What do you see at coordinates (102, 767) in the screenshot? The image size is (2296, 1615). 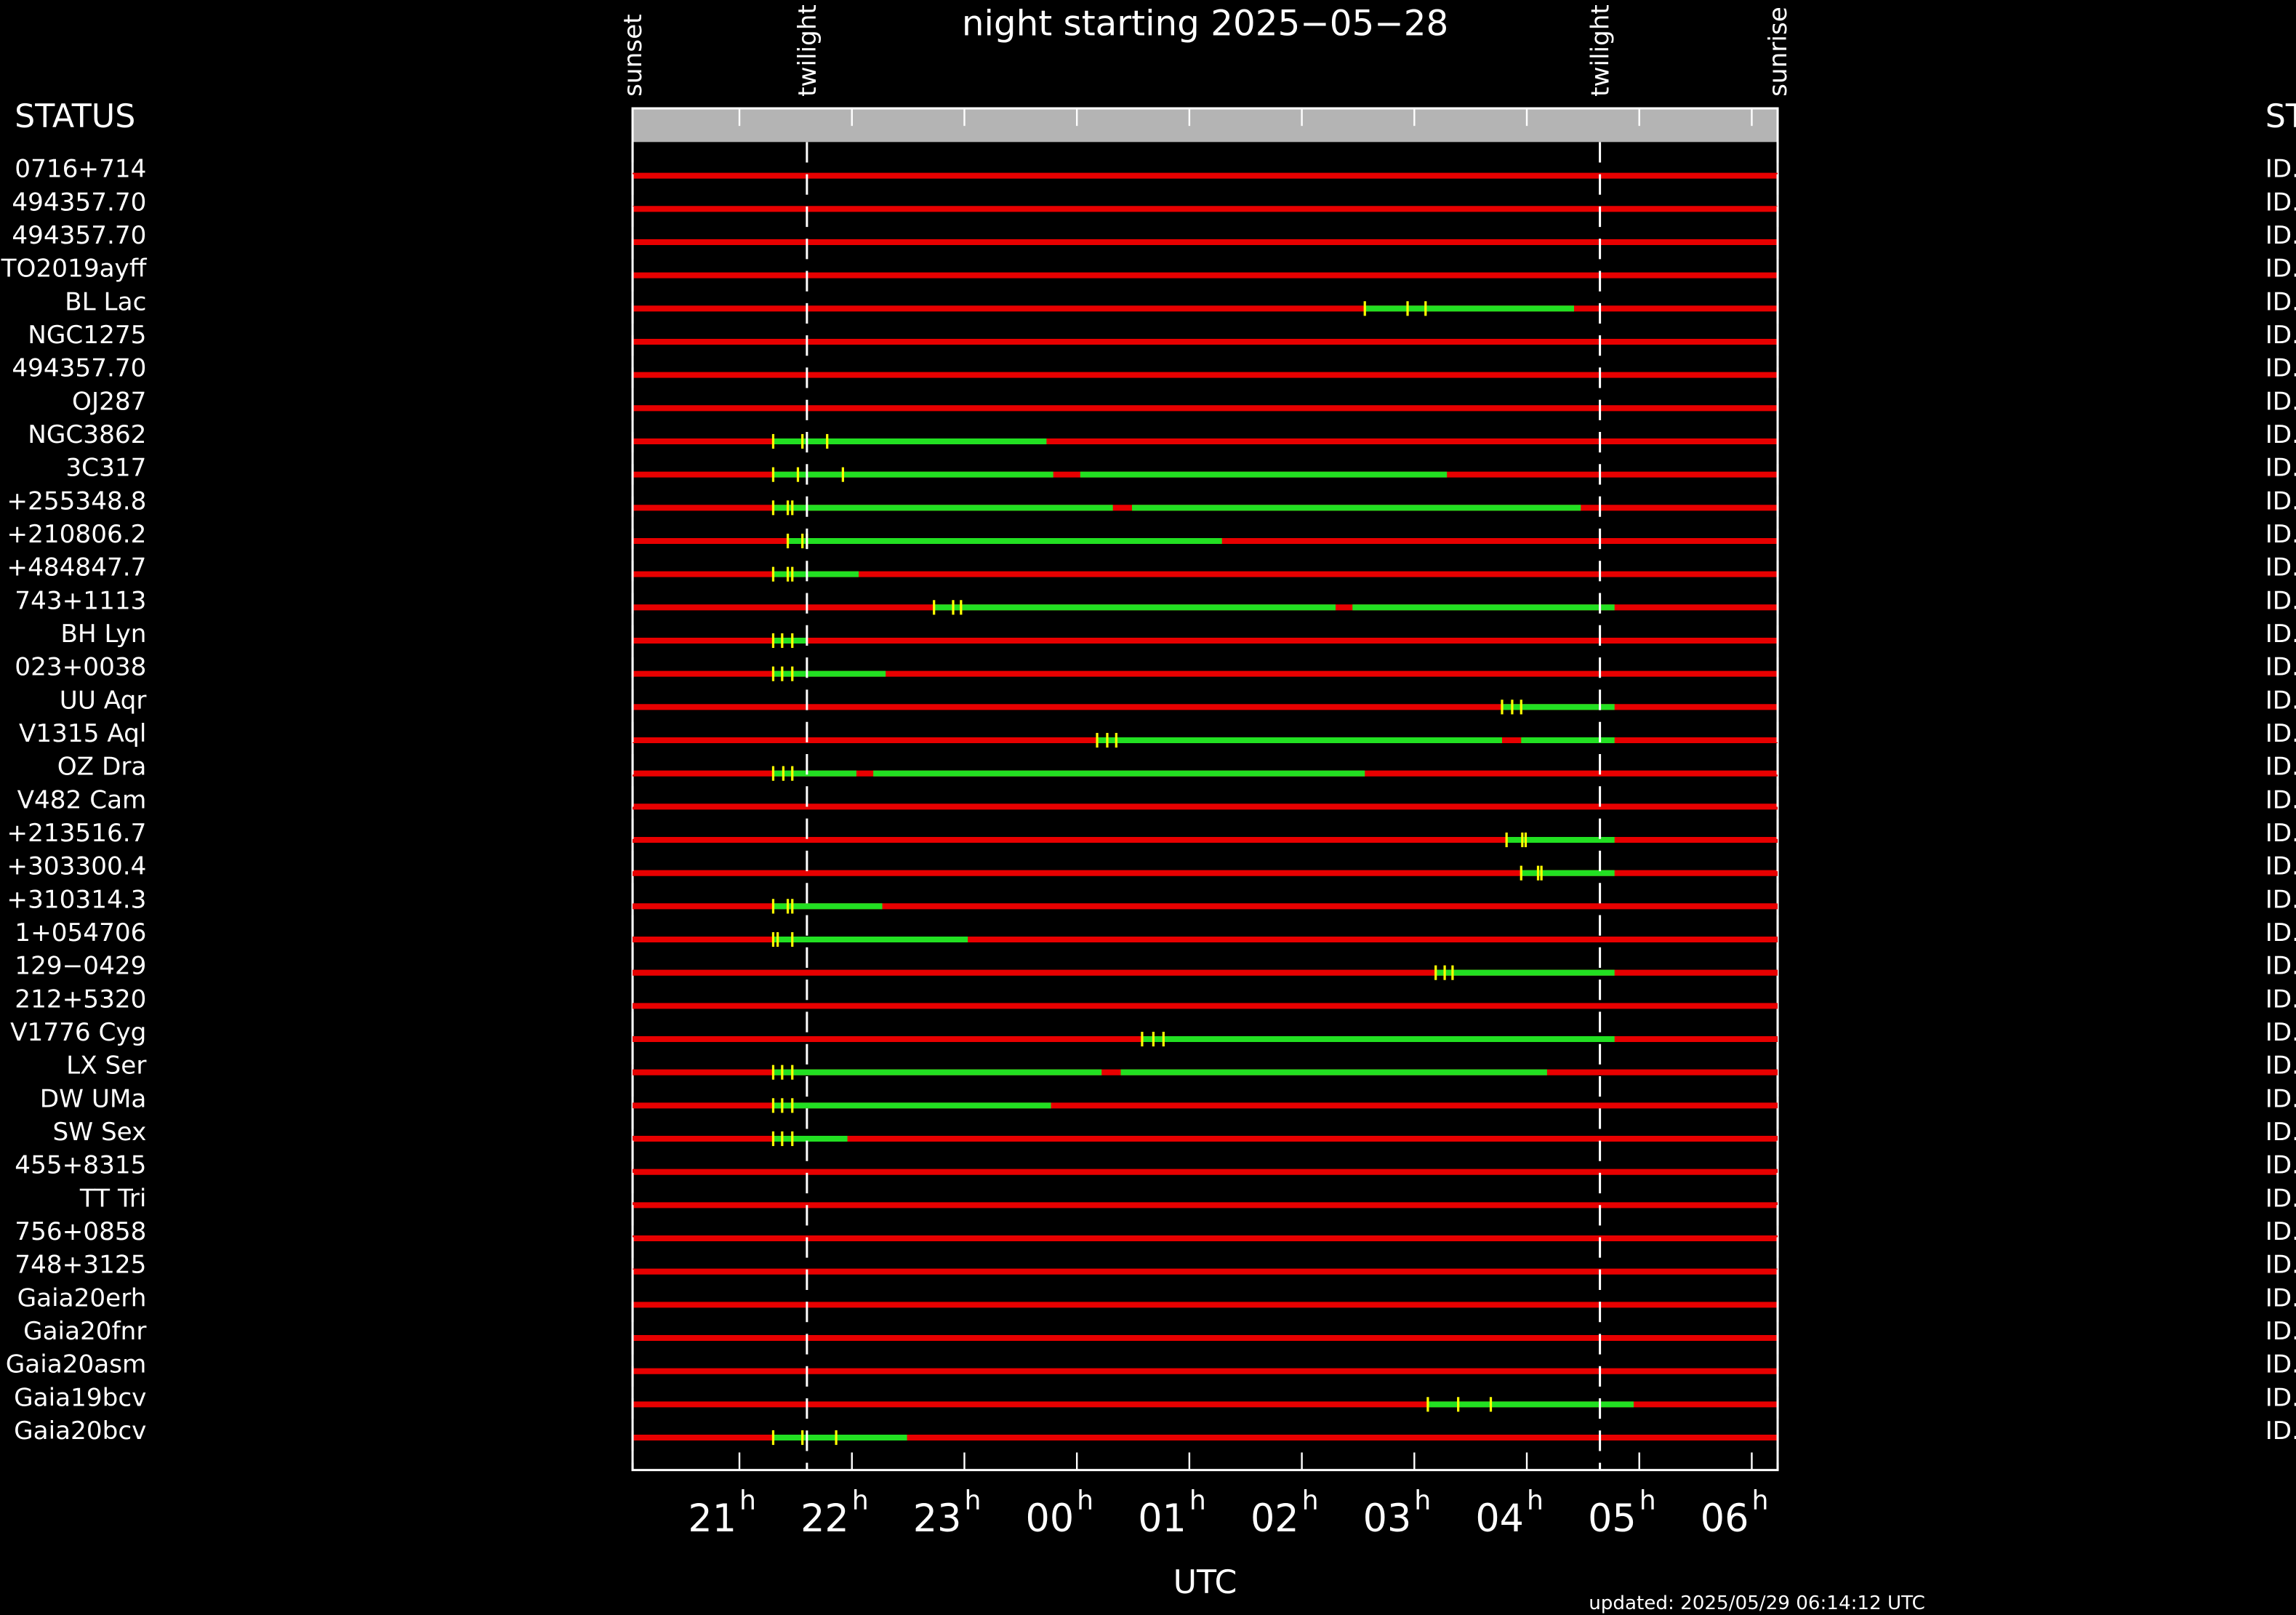 I see `row-name: OZ Dra` at bounding box center [102, 767].